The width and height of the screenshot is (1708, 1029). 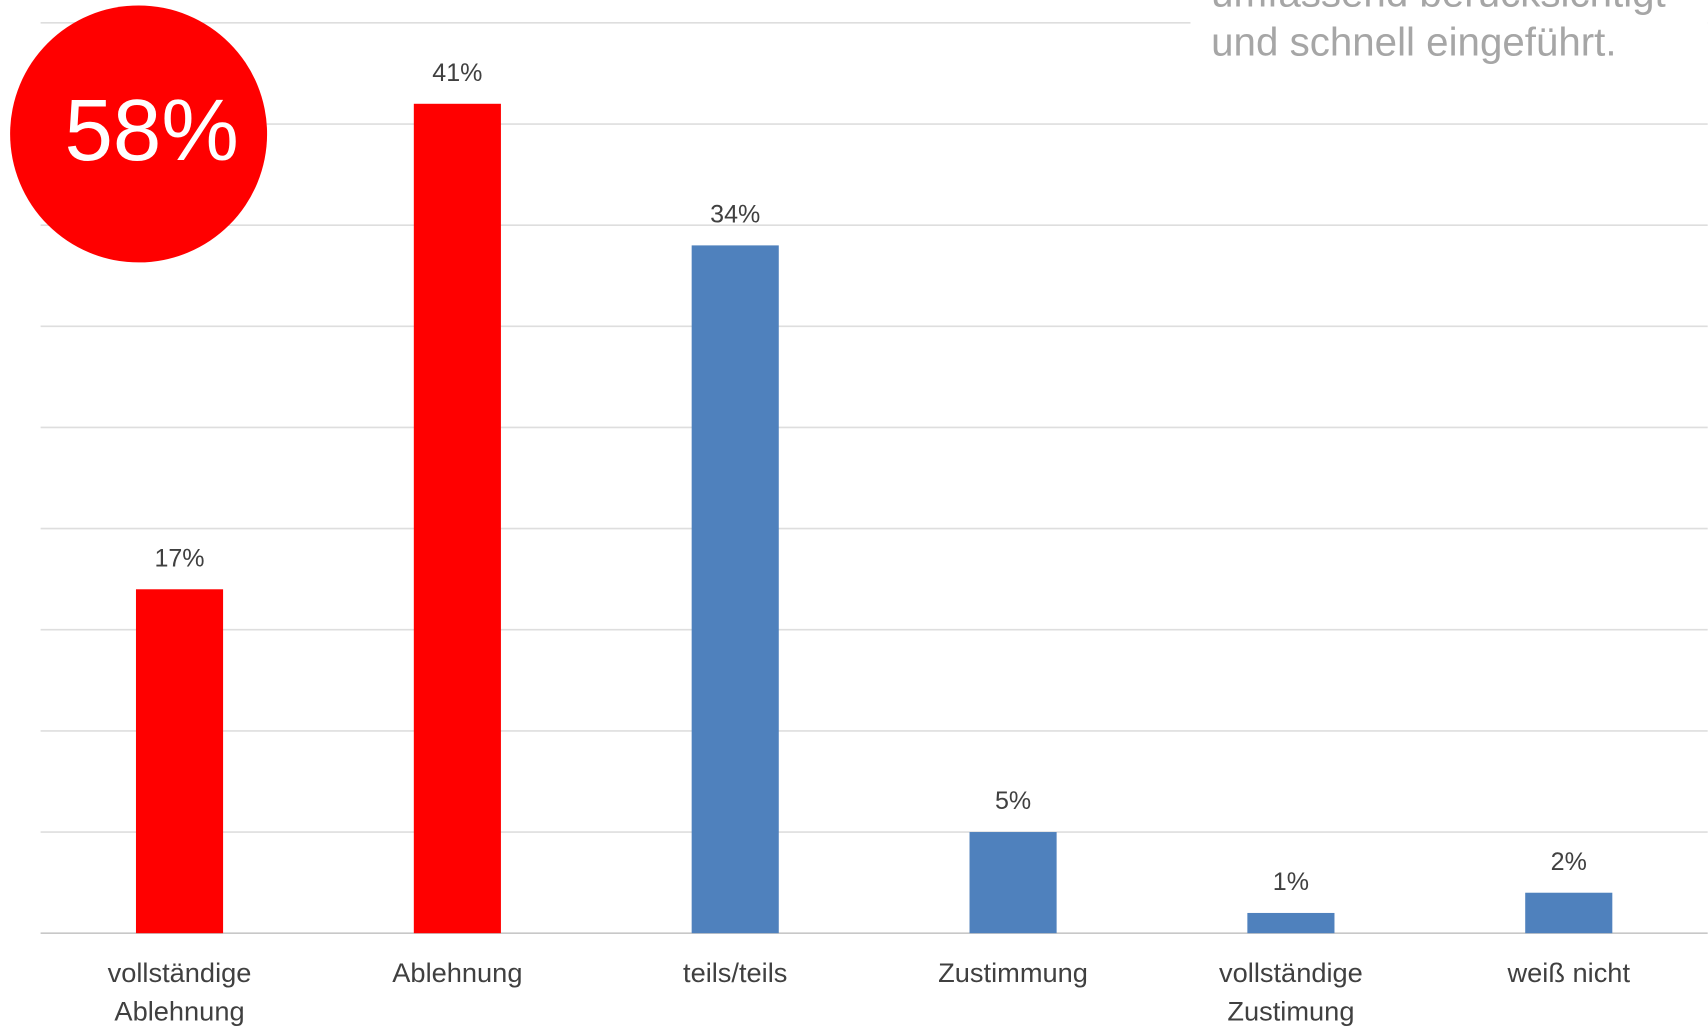 I want to click on note-bg, so click(x=1449, y=54).